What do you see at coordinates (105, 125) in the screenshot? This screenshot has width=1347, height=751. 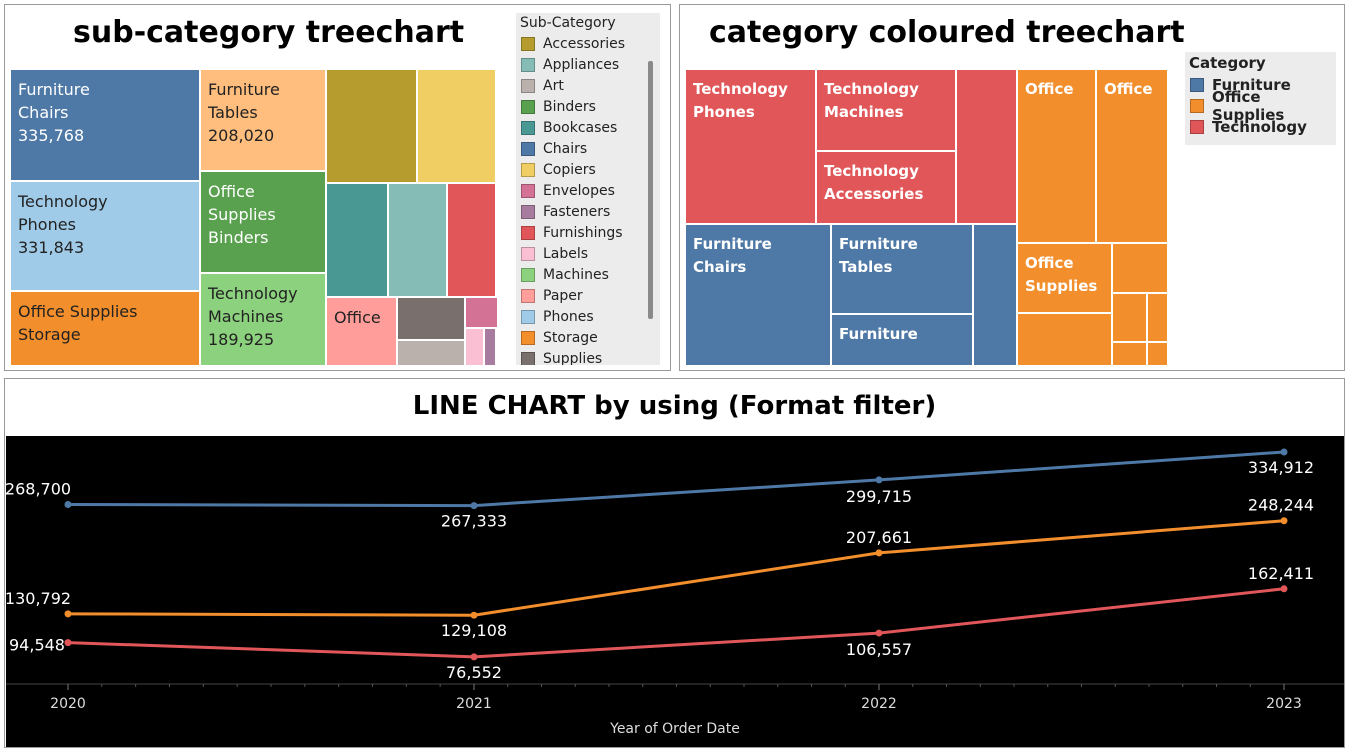 I see `subcategory-cell: Furniture Chairs 335,768` at bounding box center [105, 125].